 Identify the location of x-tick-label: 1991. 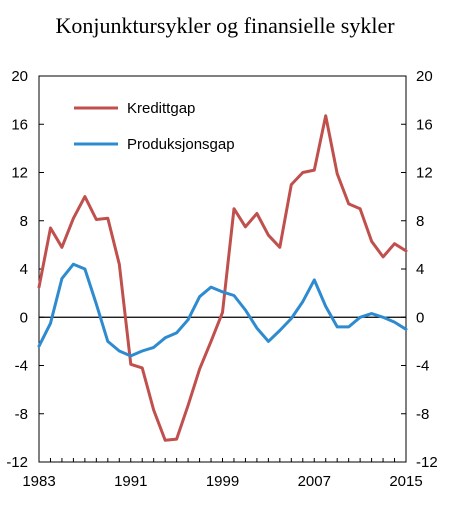
(130, 481).